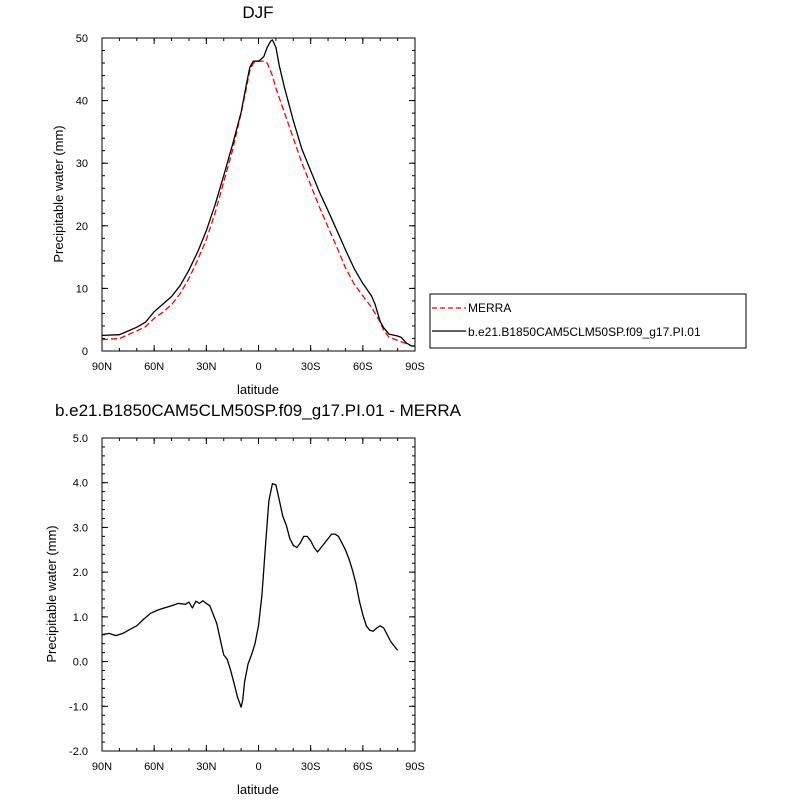 This screenshot has height=800, width=800. Describe the element at coordinates (206, 767) in the screenshot. I see `chart-difference-x-tick-label: 30N` at that location.